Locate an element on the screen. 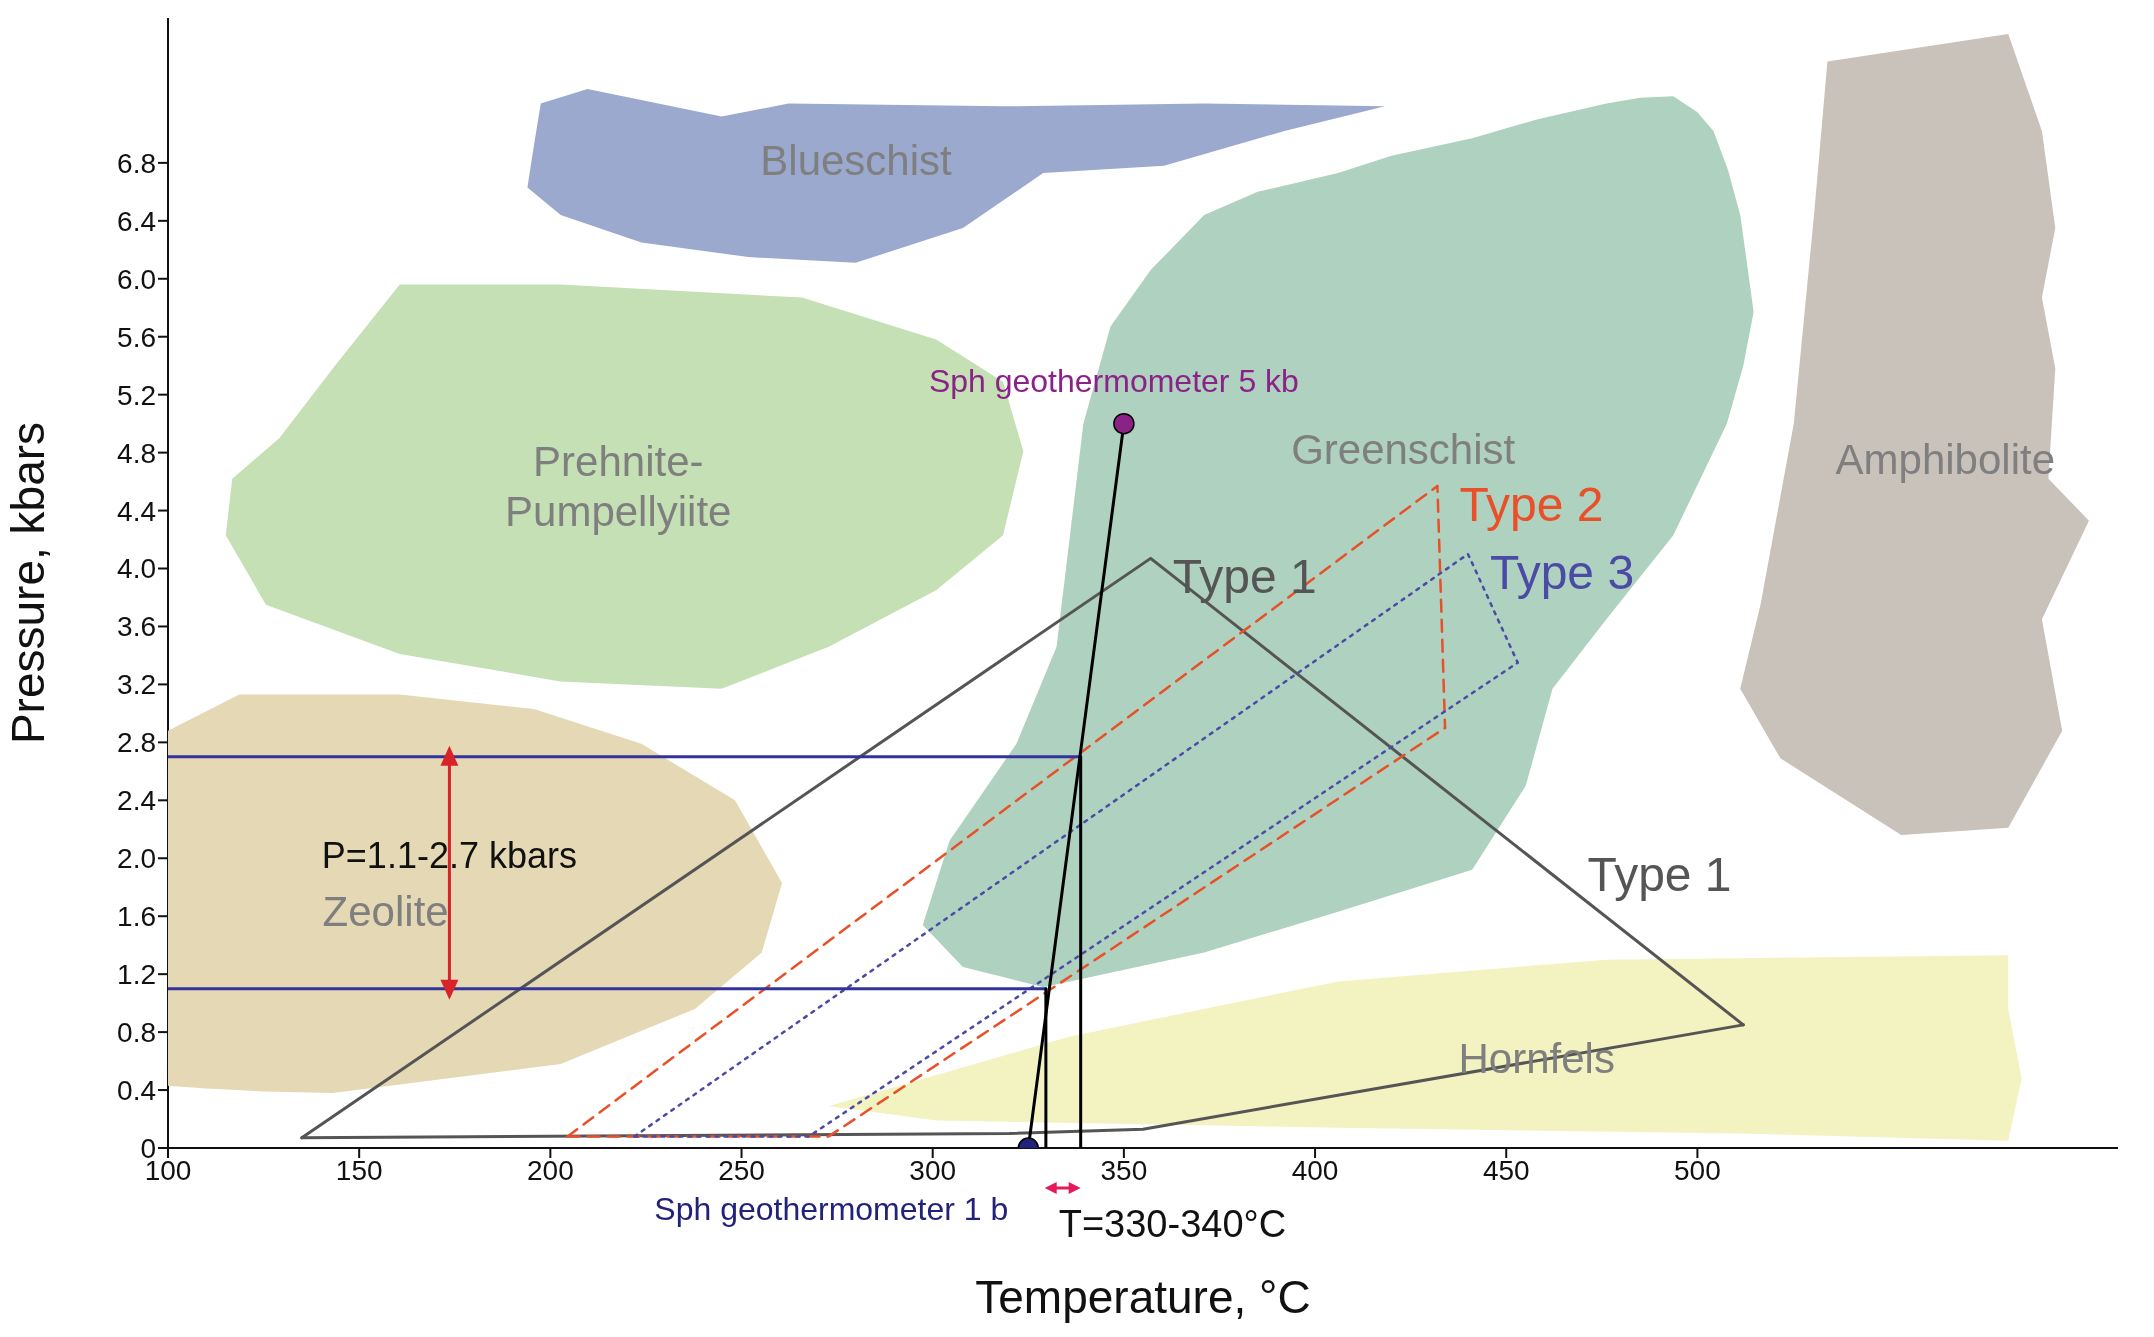 The width and height of the screenshot is (2154, 1337). y-tick-label: 2.8 is located at coordinates (136, 743).